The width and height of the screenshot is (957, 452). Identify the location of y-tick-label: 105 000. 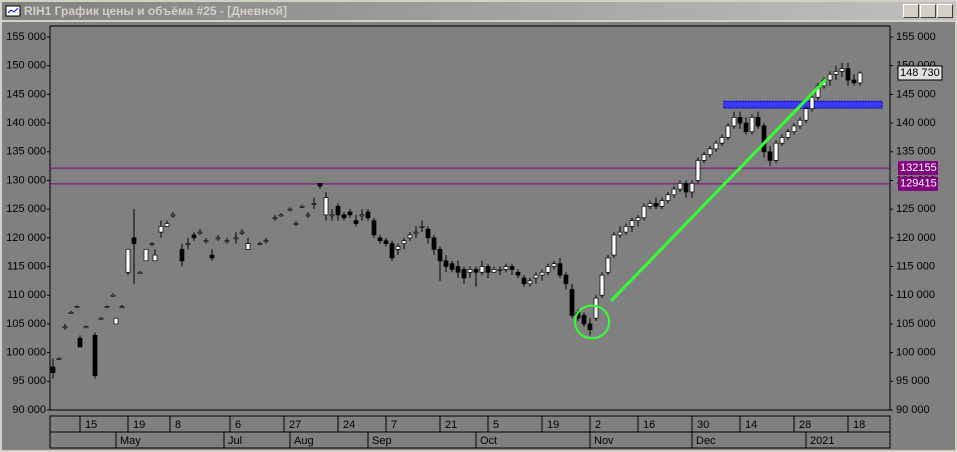
(26, 324).